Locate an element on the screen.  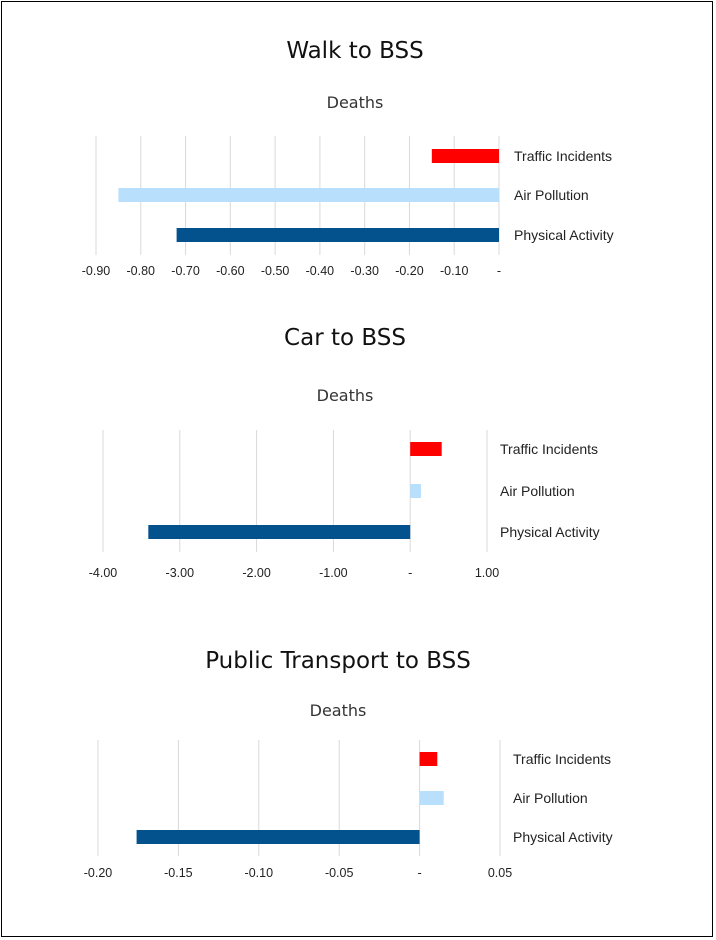
x-tick-label: -0.90 is located at coordinates (96, 271).